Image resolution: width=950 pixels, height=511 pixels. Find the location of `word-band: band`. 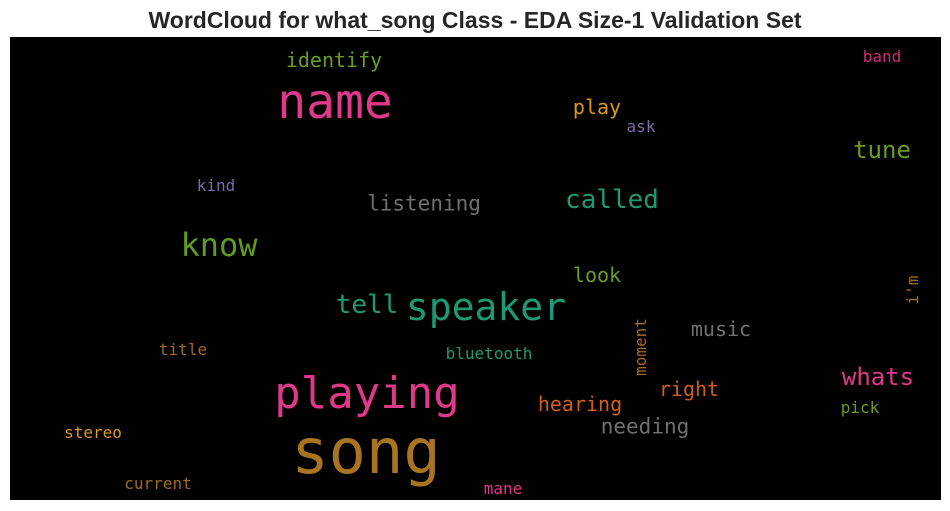

word-band: band is located at coordinates (882, 56).